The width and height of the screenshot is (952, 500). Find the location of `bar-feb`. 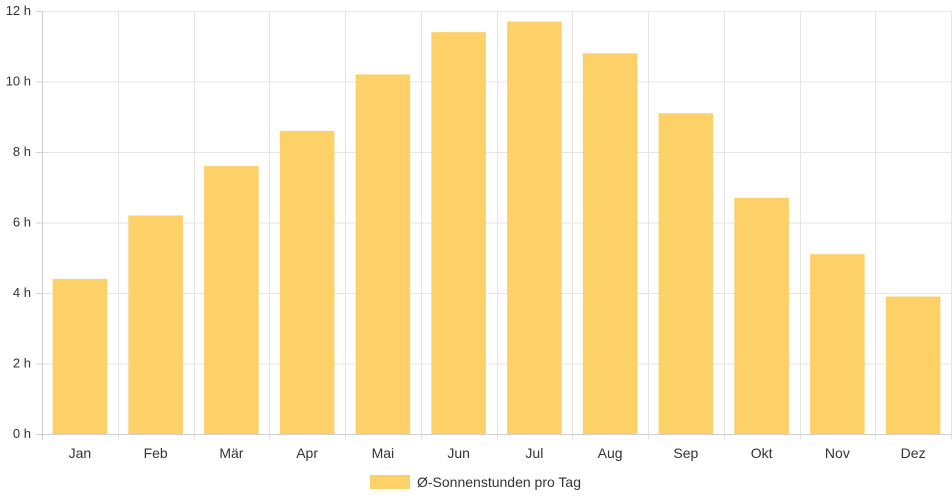

bar-feb is located at coordinates (155, 324).